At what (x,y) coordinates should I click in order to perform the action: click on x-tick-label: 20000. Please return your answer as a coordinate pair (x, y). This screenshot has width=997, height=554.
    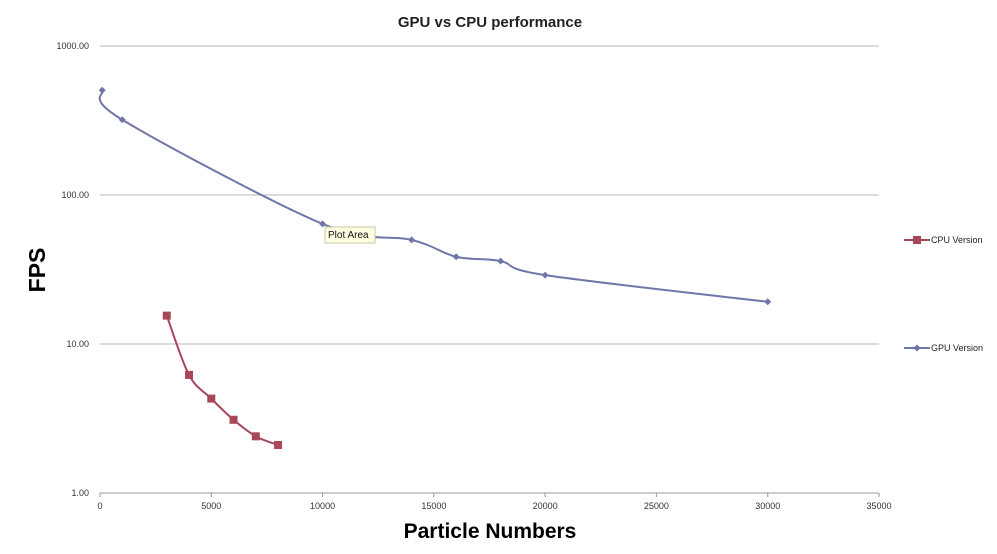
    Looking at the image, I should click on (545, 506).